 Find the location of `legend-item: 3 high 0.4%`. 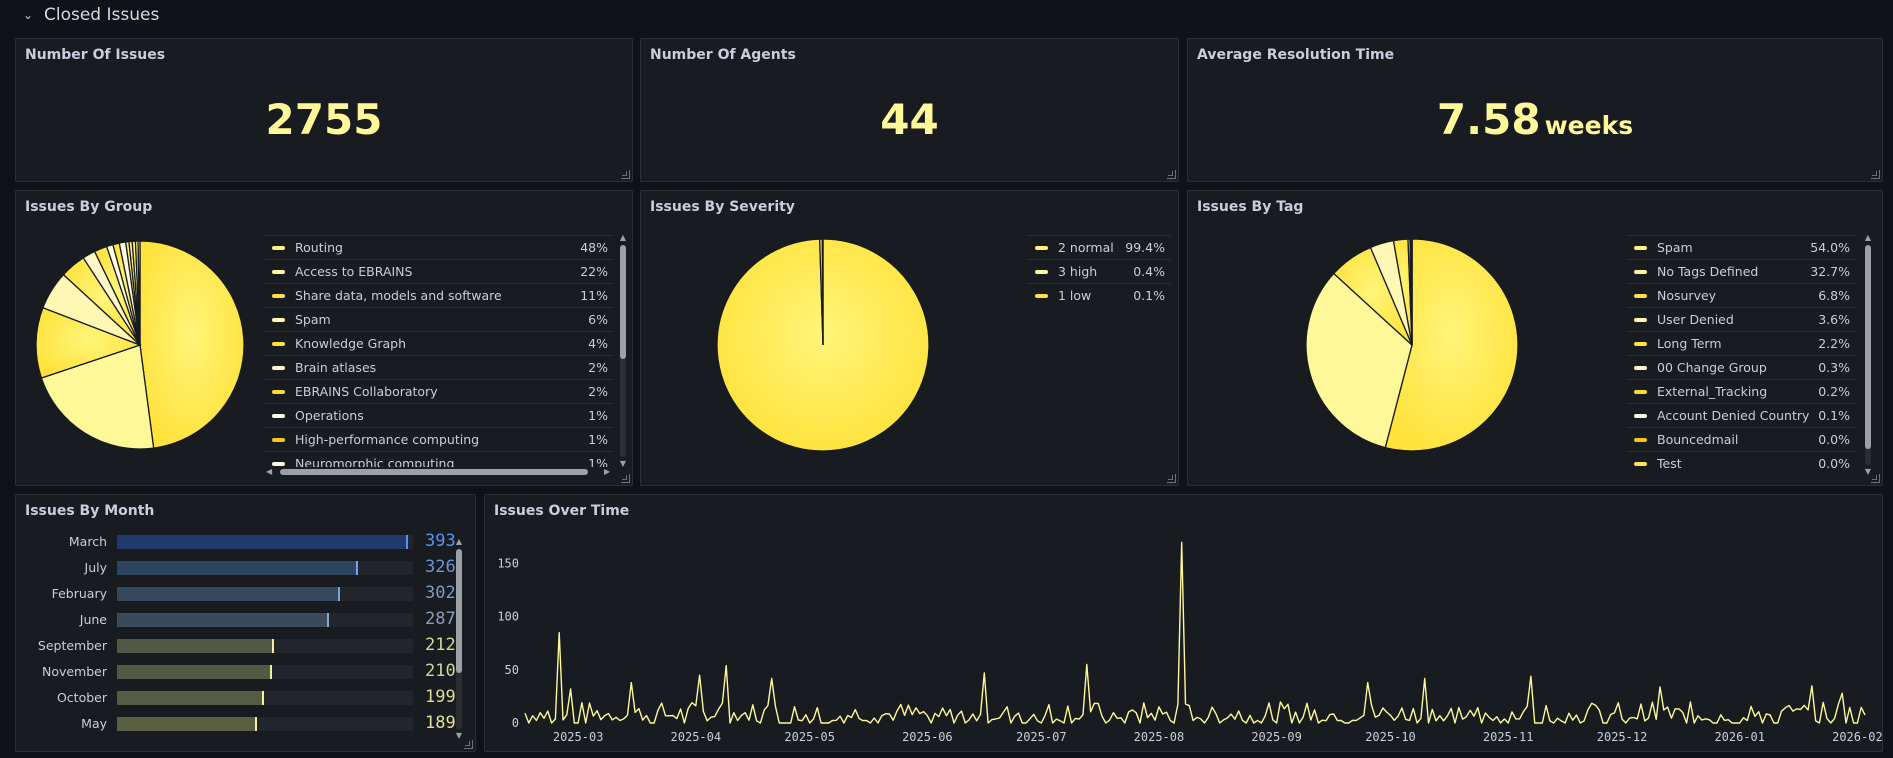

legend-item: 3 high 0.4% is located at coordinates (1099, 271).